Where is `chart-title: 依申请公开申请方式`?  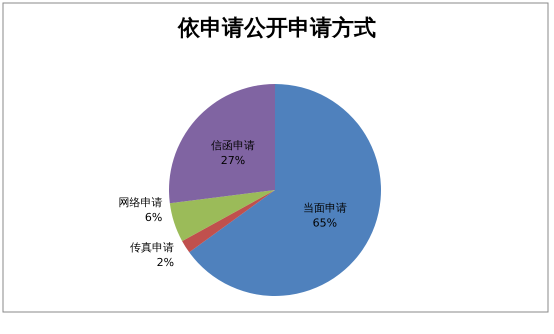
chart-title: 依申请公开申请方式 is located at coordinates (276, 28).